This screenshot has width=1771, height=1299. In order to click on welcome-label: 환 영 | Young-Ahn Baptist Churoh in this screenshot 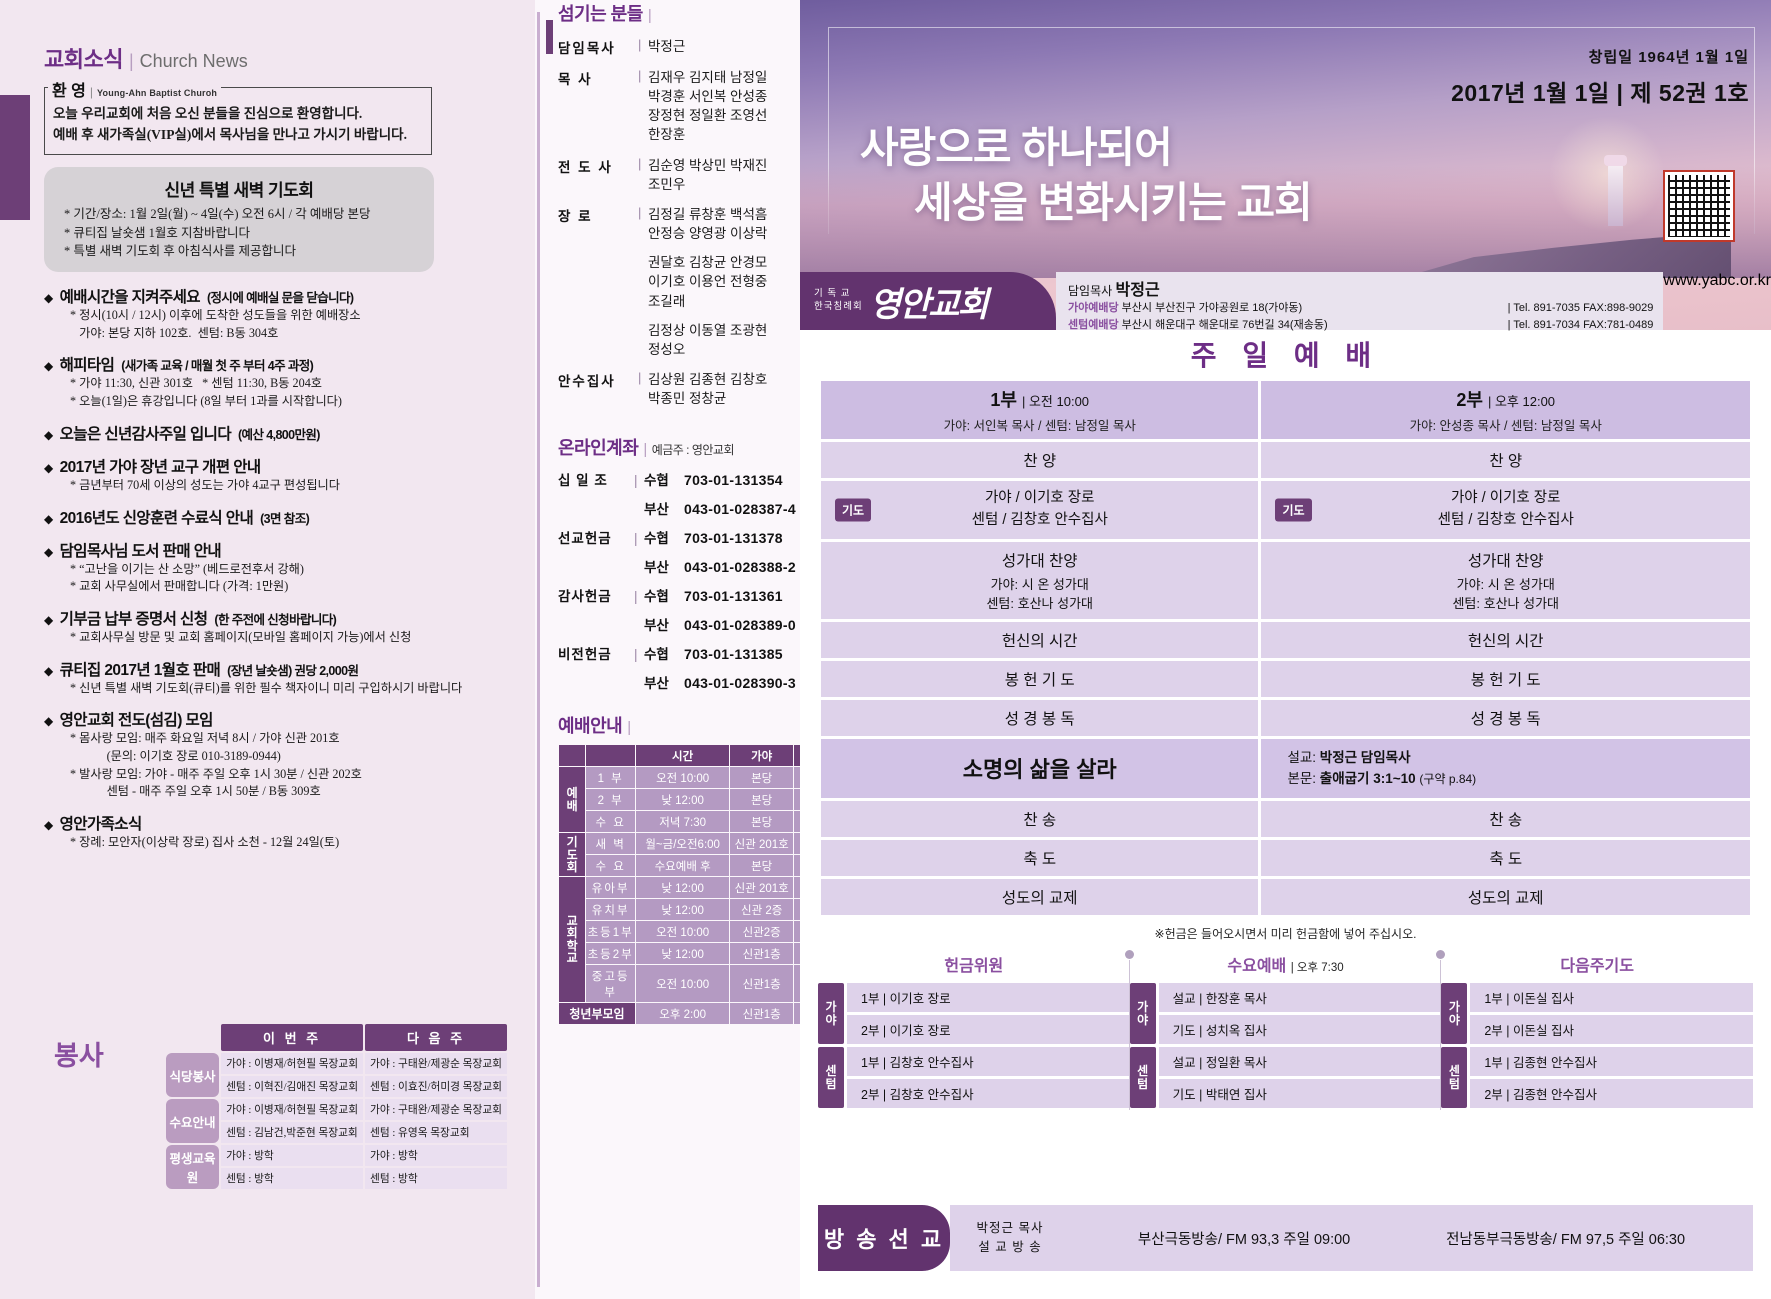, I will do `click(135, 89)`.